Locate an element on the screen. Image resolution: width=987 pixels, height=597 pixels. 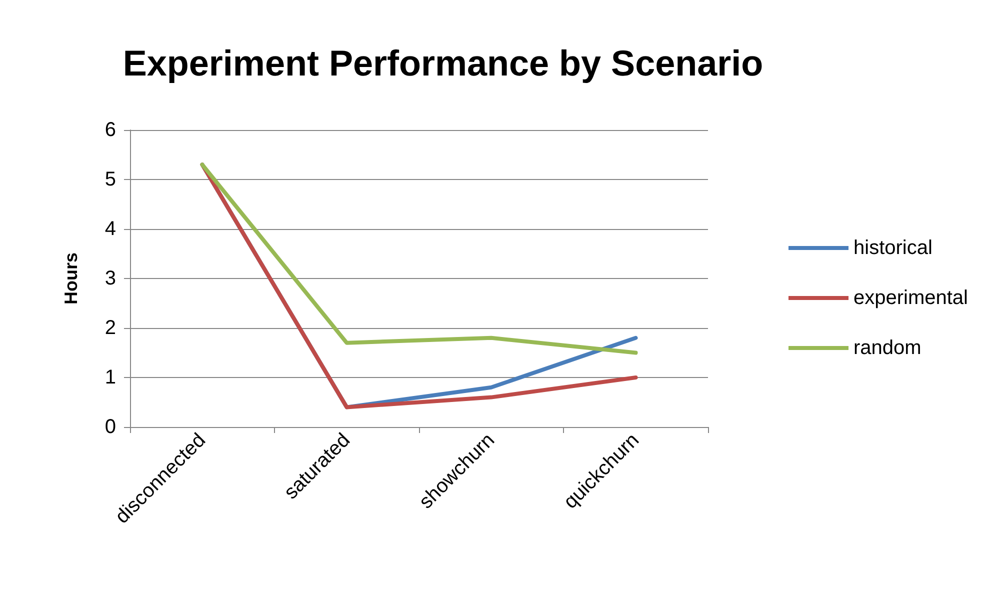
legend-label: historical is located at coordinates (893, 248).